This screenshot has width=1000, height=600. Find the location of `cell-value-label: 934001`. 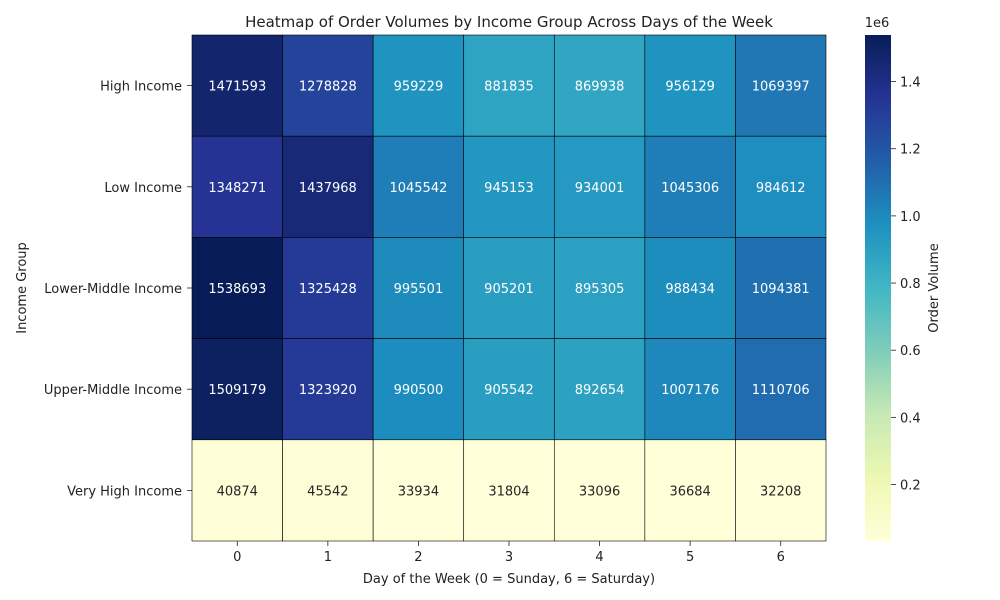

cell-value-label: 934001 is located at coordinates (600, 188).